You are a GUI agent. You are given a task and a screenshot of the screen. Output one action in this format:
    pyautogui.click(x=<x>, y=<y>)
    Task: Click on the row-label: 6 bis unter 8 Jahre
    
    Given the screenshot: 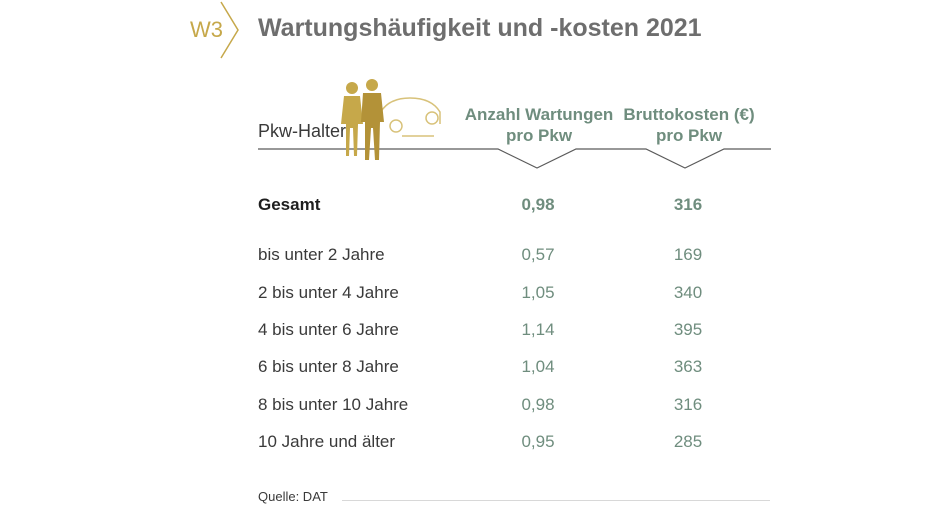 What is the action you would take?
    pyautogui.click(x=328, y=366)
    